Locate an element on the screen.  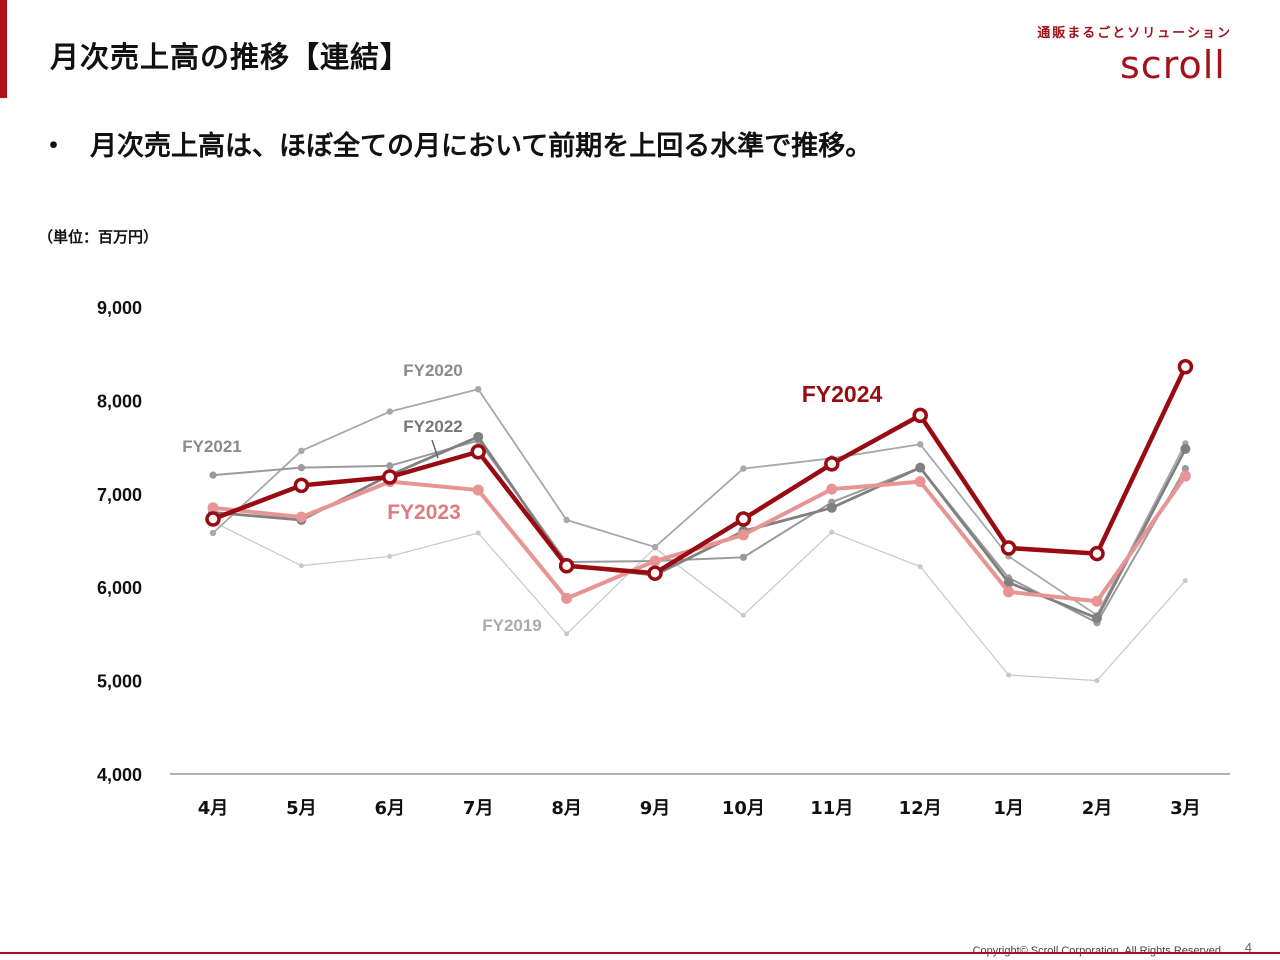
bullet-text: 月次売上高は、ほぼ全ての月において前期を上回る水準で推移。 is located at coordinates (481, 146).